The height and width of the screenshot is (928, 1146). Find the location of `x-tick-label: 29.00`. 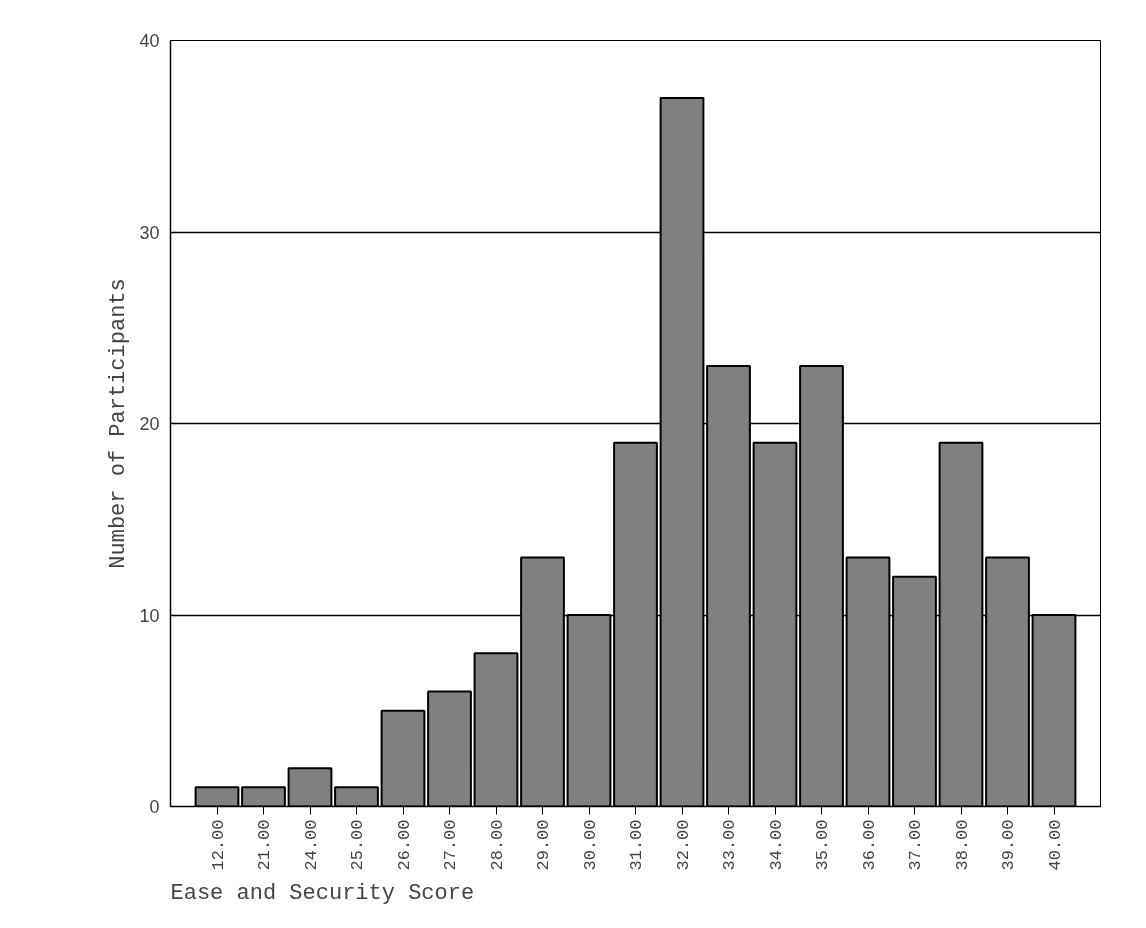

x-tick-label: 29.00 is located at coordinates (543, 845).